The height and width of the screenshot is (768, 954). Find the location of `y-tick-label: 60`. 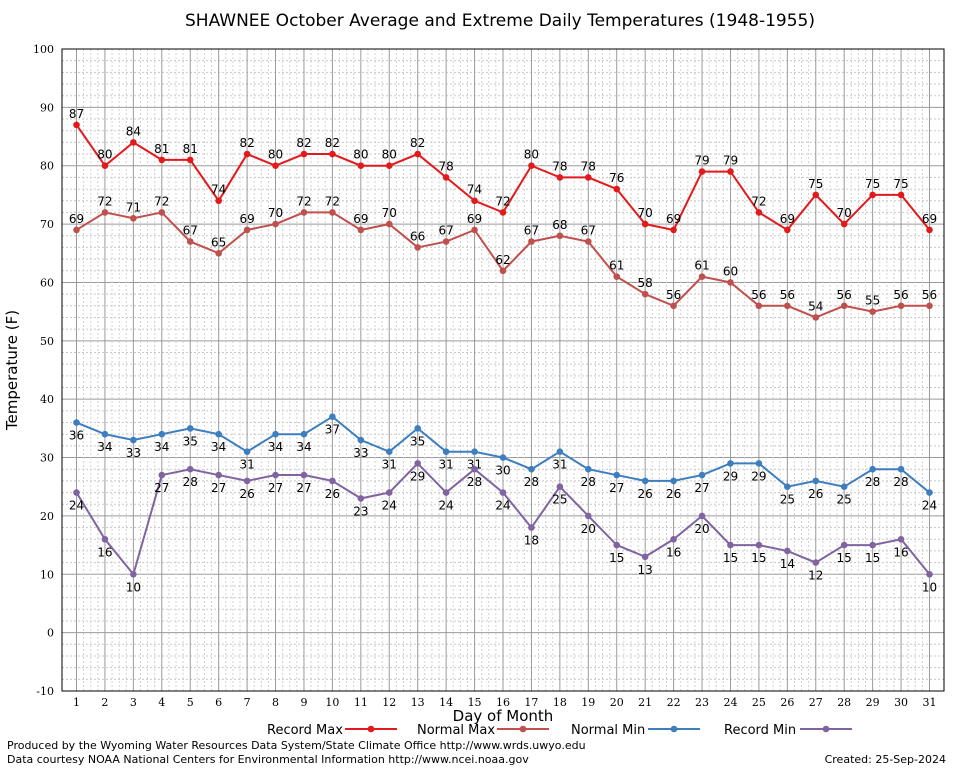

y-tick-label: 60 is located at coordinates (47, 282).